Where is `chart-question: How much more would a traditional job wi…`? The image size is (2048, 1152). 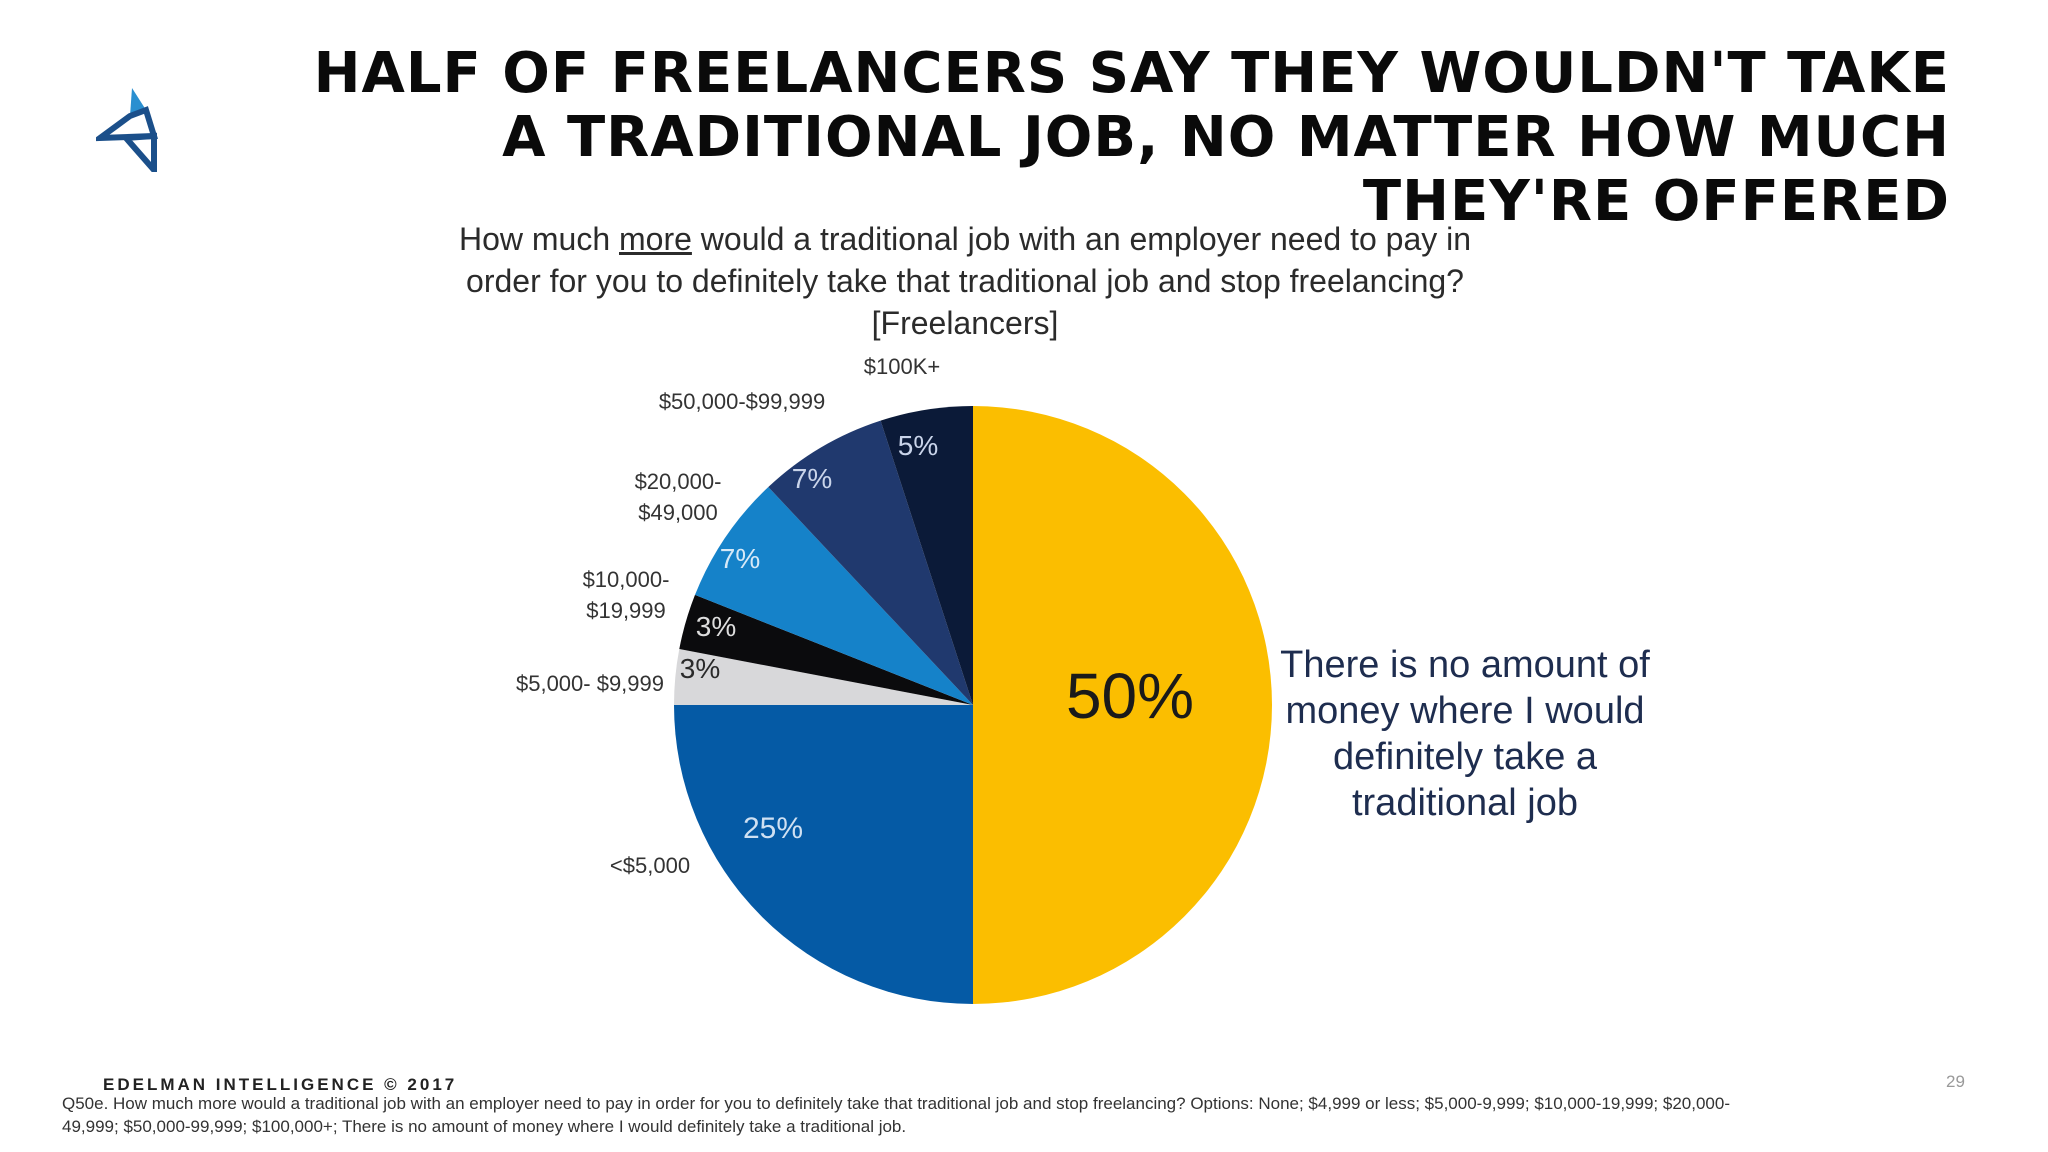 chart-question: How much more would a traditional job wi… is located at coordinates (965, 281).